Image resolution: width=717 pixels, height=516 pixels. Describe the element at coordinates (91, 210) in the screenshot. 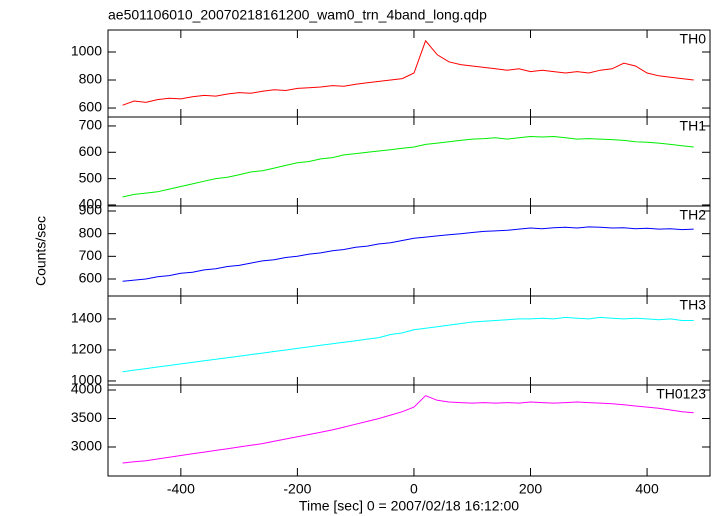

I see `y-tick-label: 900` at that location.